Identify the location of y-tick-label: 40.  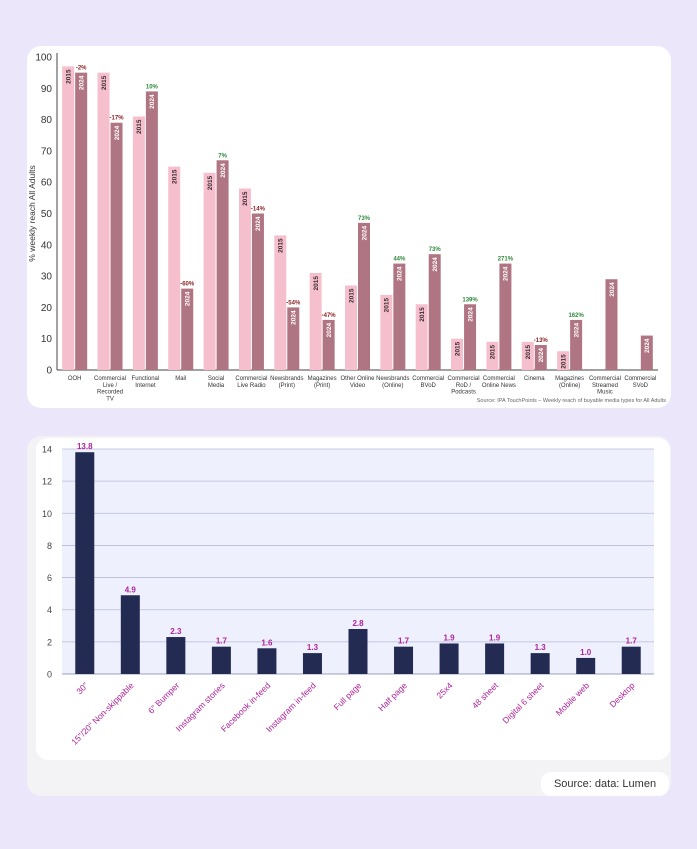
(47, 245).